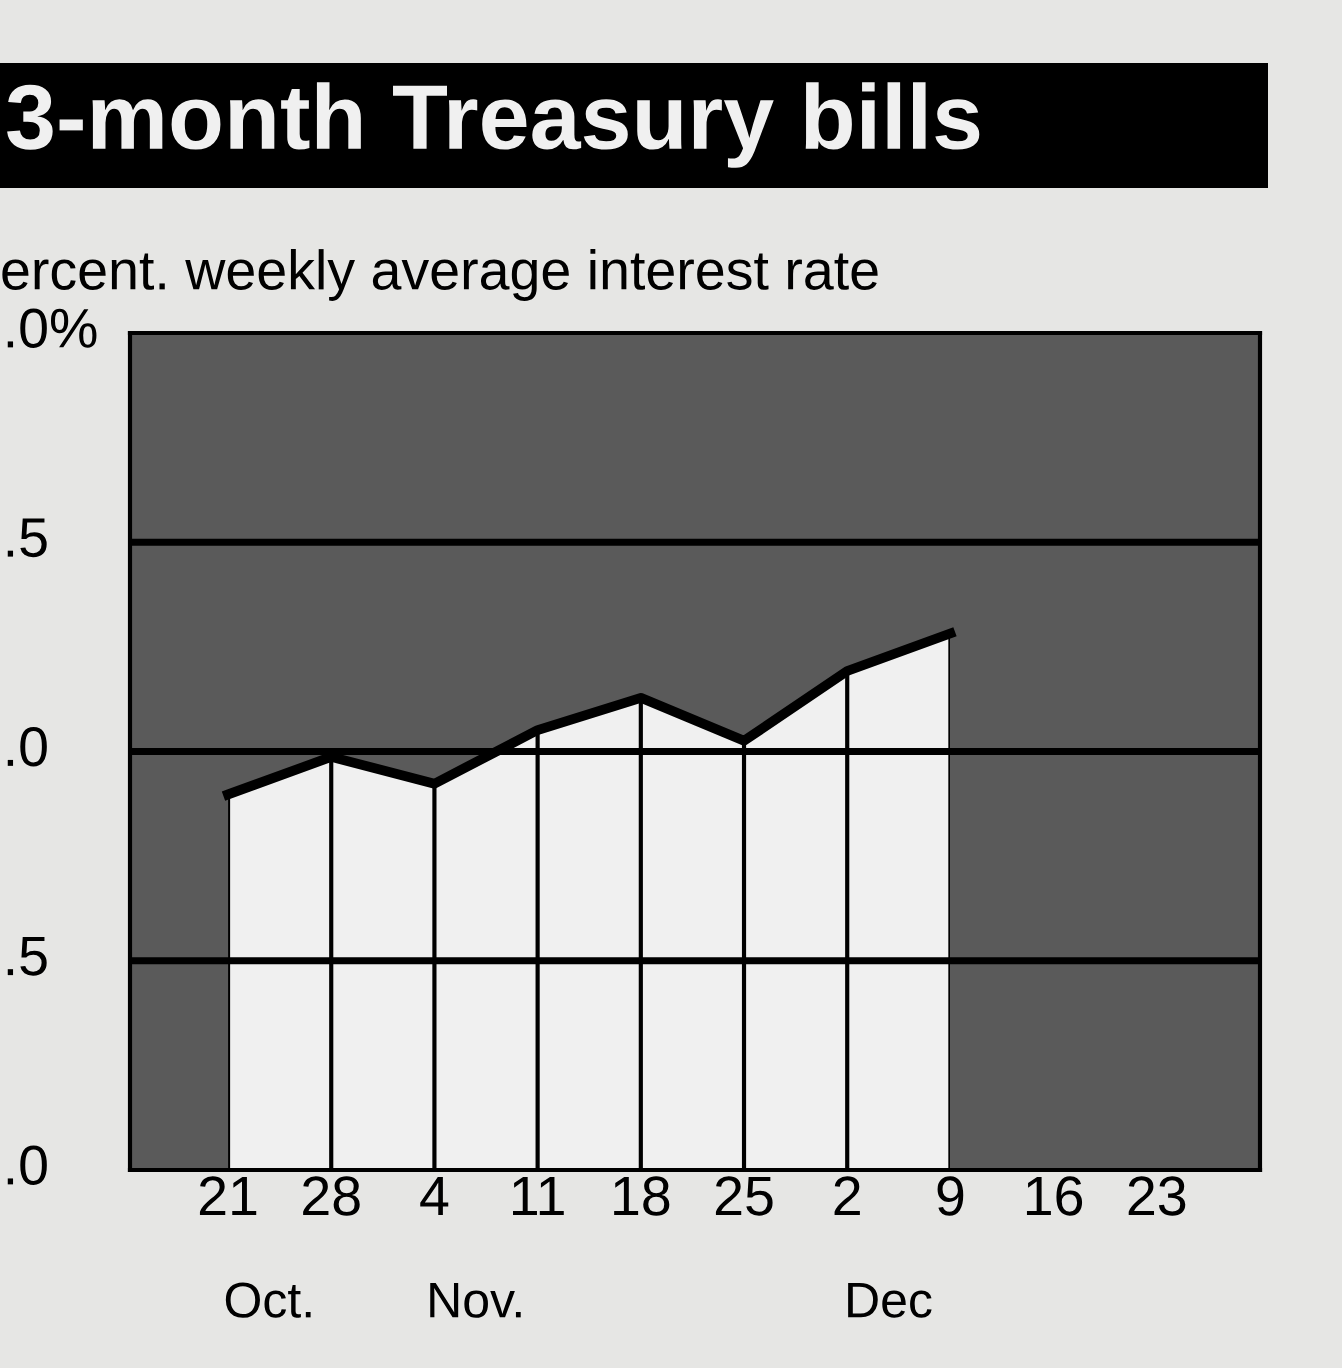  I want to click on x-tick-label: 2, so click(847, 1196).